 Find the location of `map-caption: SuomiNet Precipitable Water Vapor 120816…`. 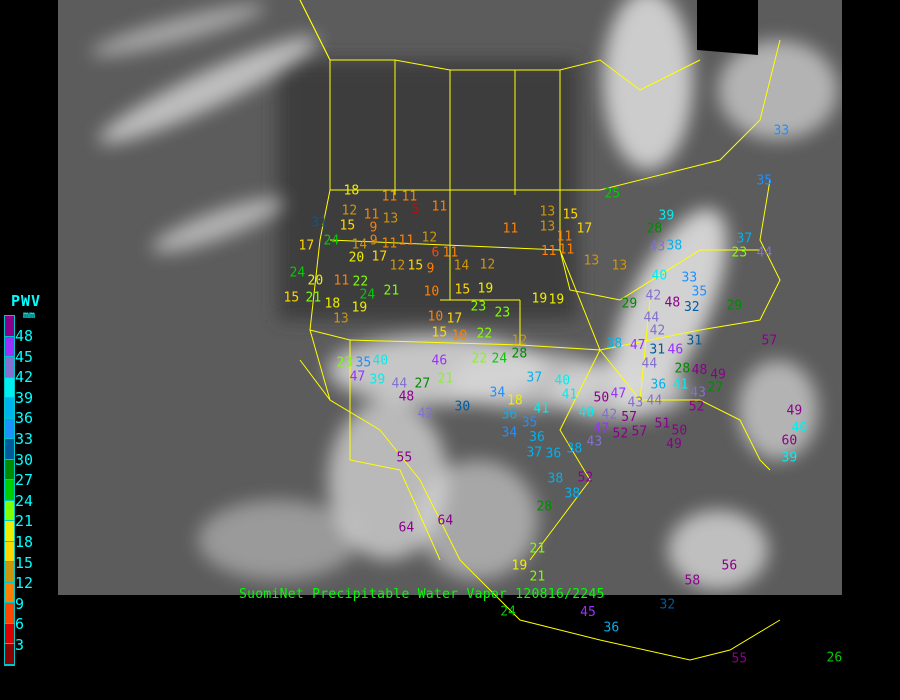

map-caption: SuomiNet Precipitable Water Vapor 120816… is located at coordinates (422, 594).